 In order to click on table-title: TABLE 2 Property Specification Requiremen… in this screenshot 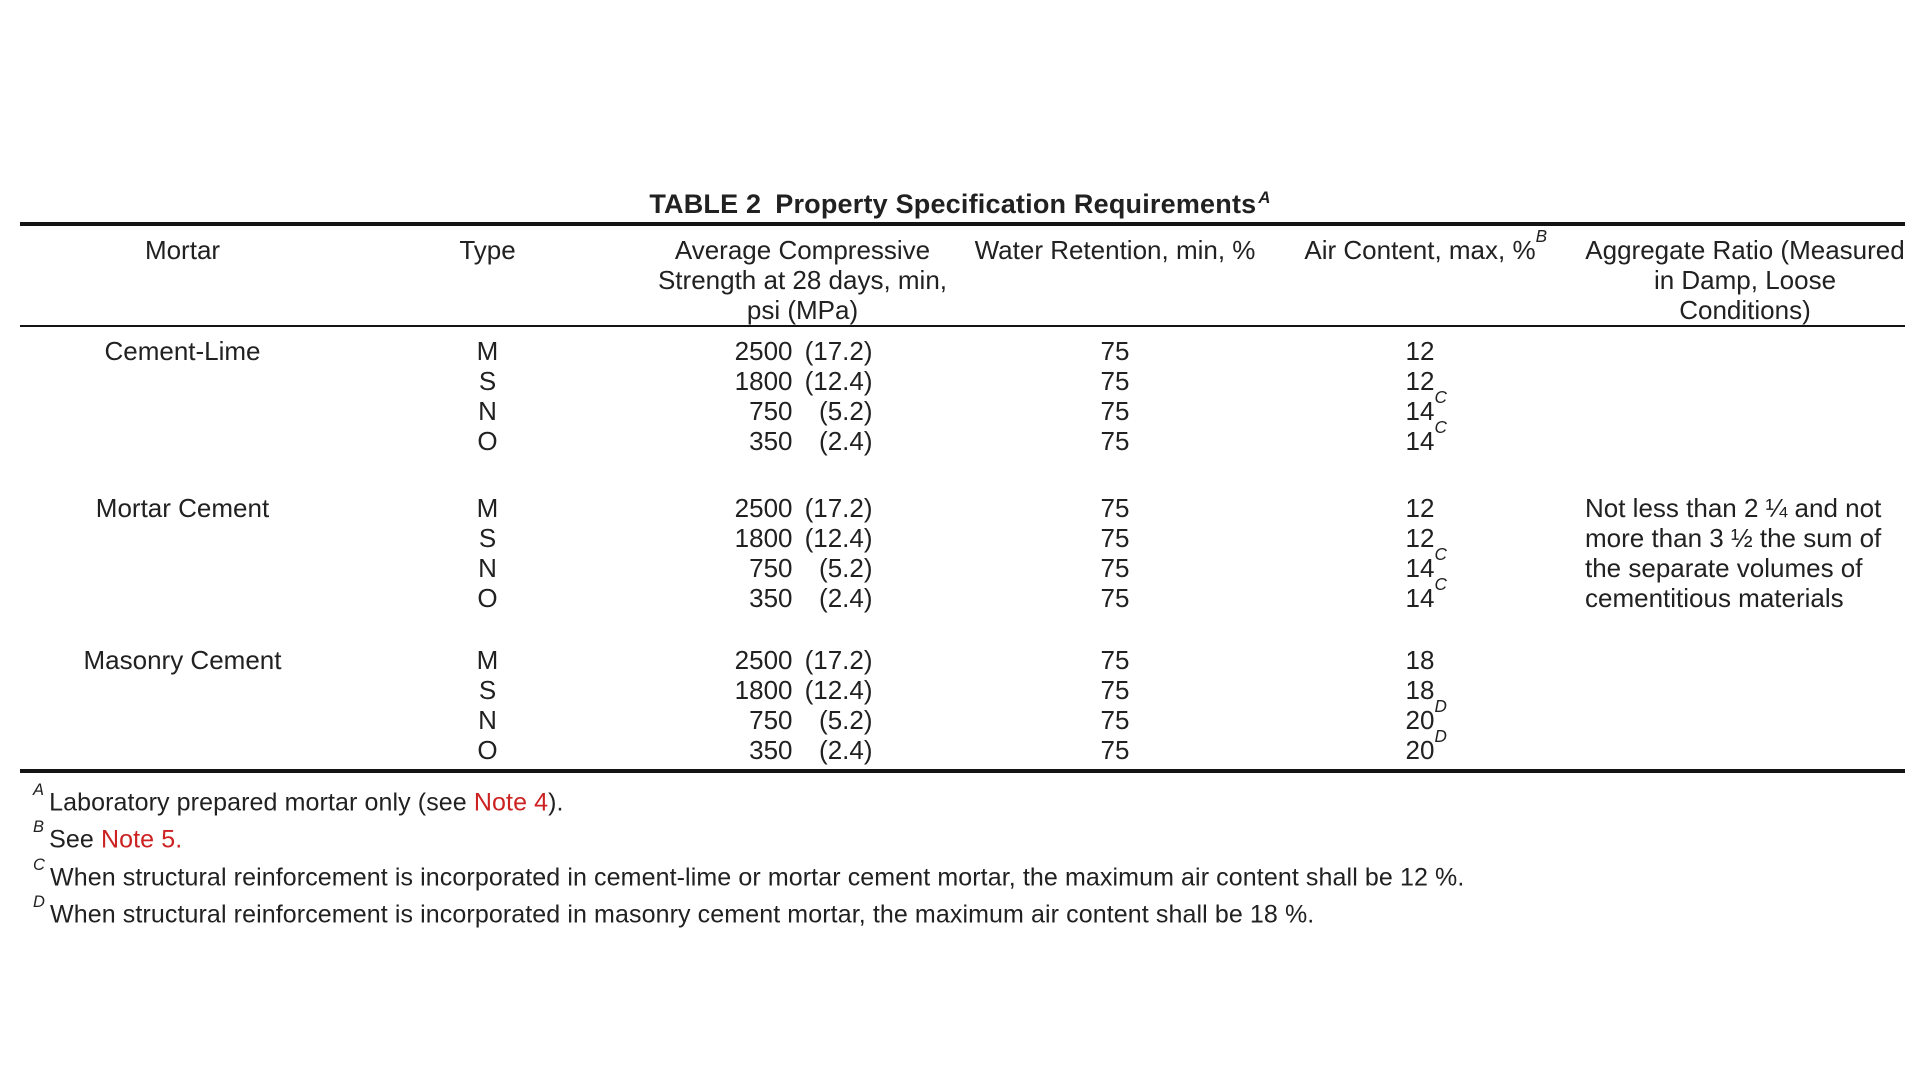, I will do `click(960, 201)`.